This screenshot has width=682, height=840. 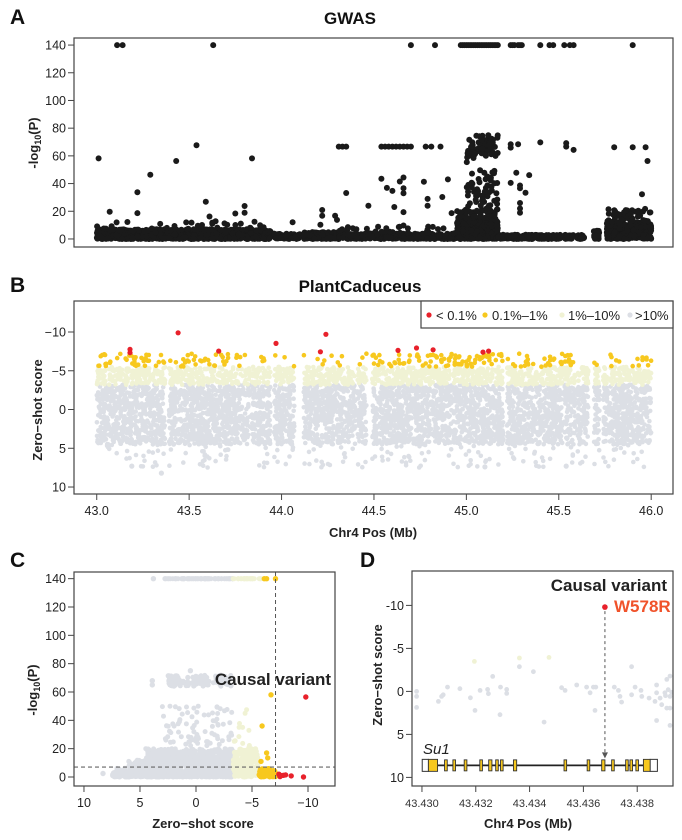 What do you see at coordinates (62, 239) in the screenshot?
I see `y-tick-label: 0` at bounding box center [62, 239].